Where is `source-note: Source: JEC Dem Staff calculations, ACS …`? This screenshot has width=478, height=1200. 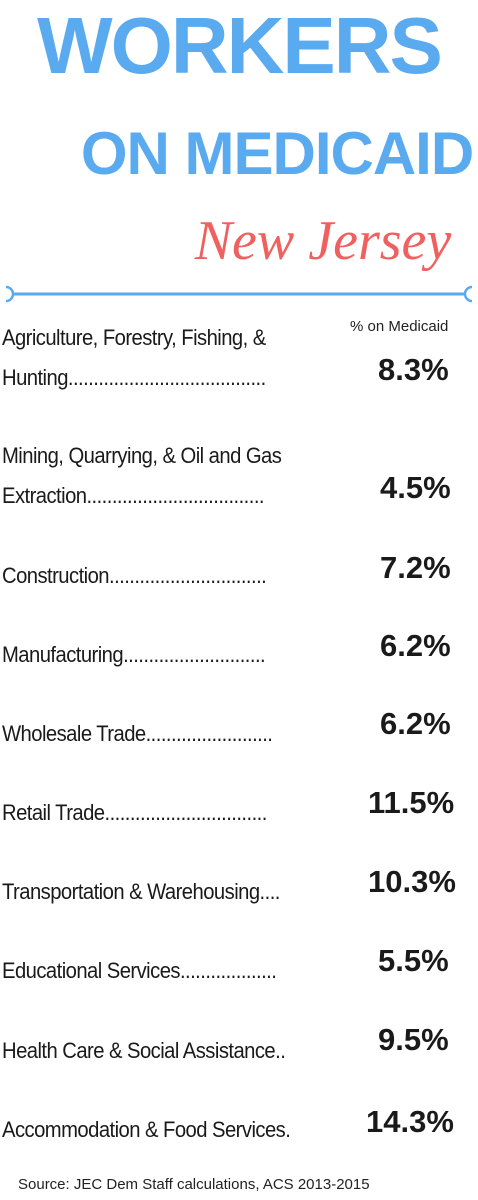 source-note: Source: JEC Dem Staff calculations, ACS … is located at coordinates (194, 1184).